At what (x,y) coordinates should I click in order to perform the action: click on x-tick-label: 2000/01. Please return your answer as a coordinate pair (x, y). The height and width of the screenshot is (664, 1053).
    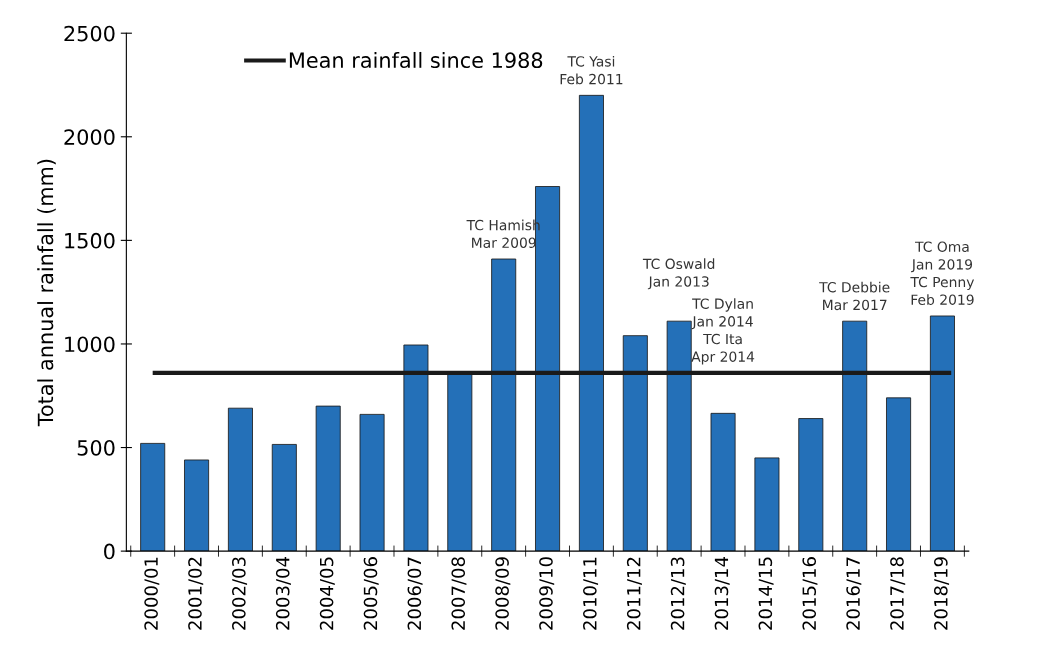
    Looking at the image, I should click on (152, 593).